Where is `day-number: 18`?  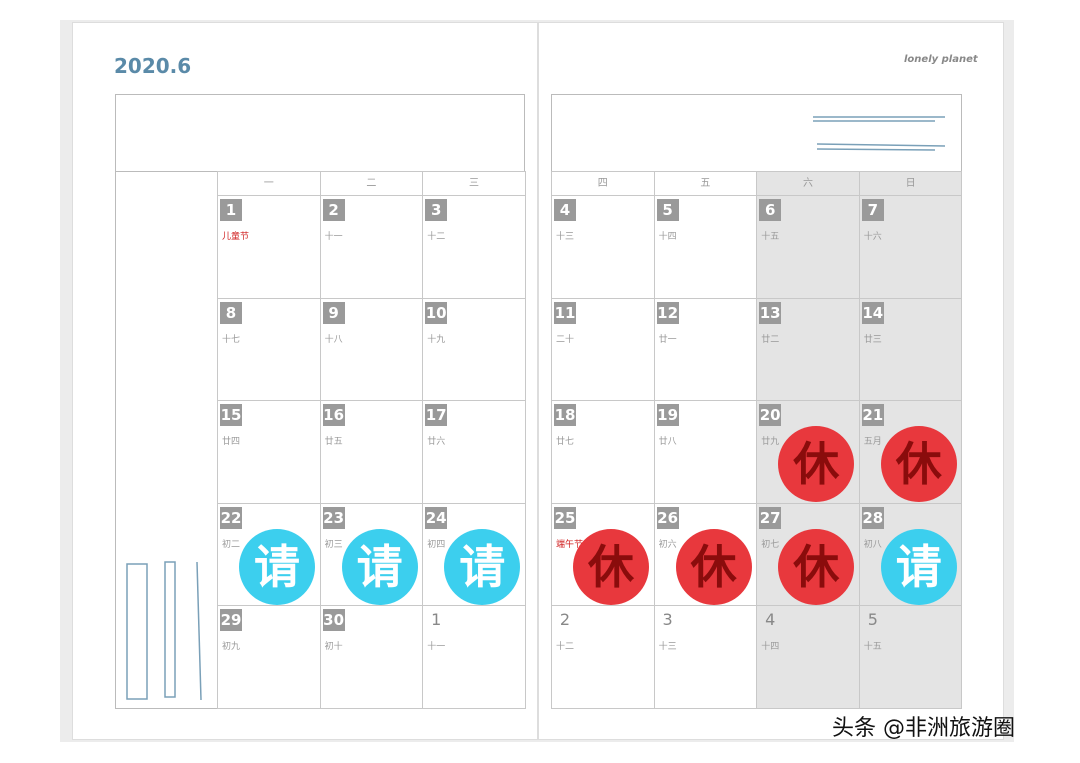 day-number: 18 is located at coordinates (565, 415).